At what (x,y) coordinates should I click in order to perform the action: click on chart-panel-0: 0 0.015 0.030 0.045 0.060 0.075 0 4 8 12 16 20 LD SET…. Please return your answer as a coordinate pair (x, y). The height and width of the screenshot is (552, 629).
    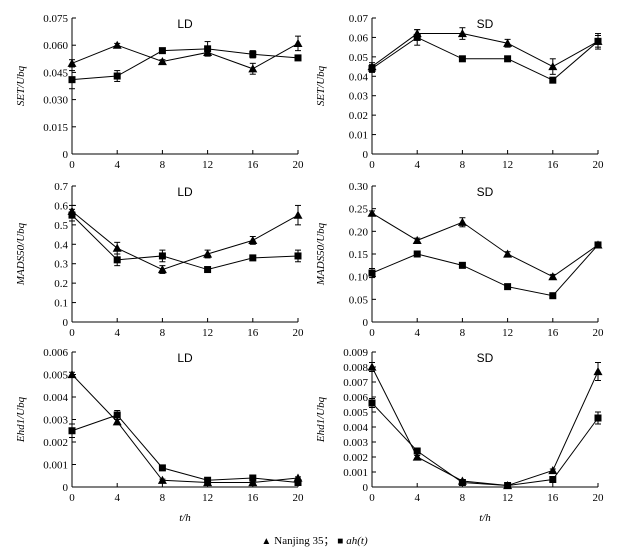
    Looking at the image, I should click on (159, 92).